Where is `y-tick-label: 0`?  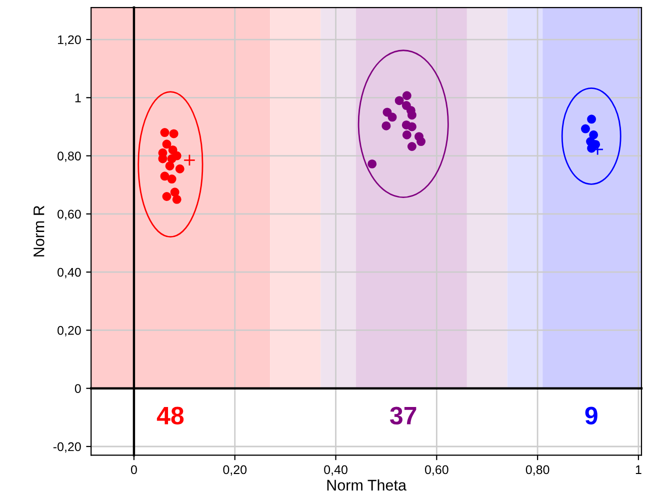 y-tick-label: 0 is located at coordinates (77, 389).